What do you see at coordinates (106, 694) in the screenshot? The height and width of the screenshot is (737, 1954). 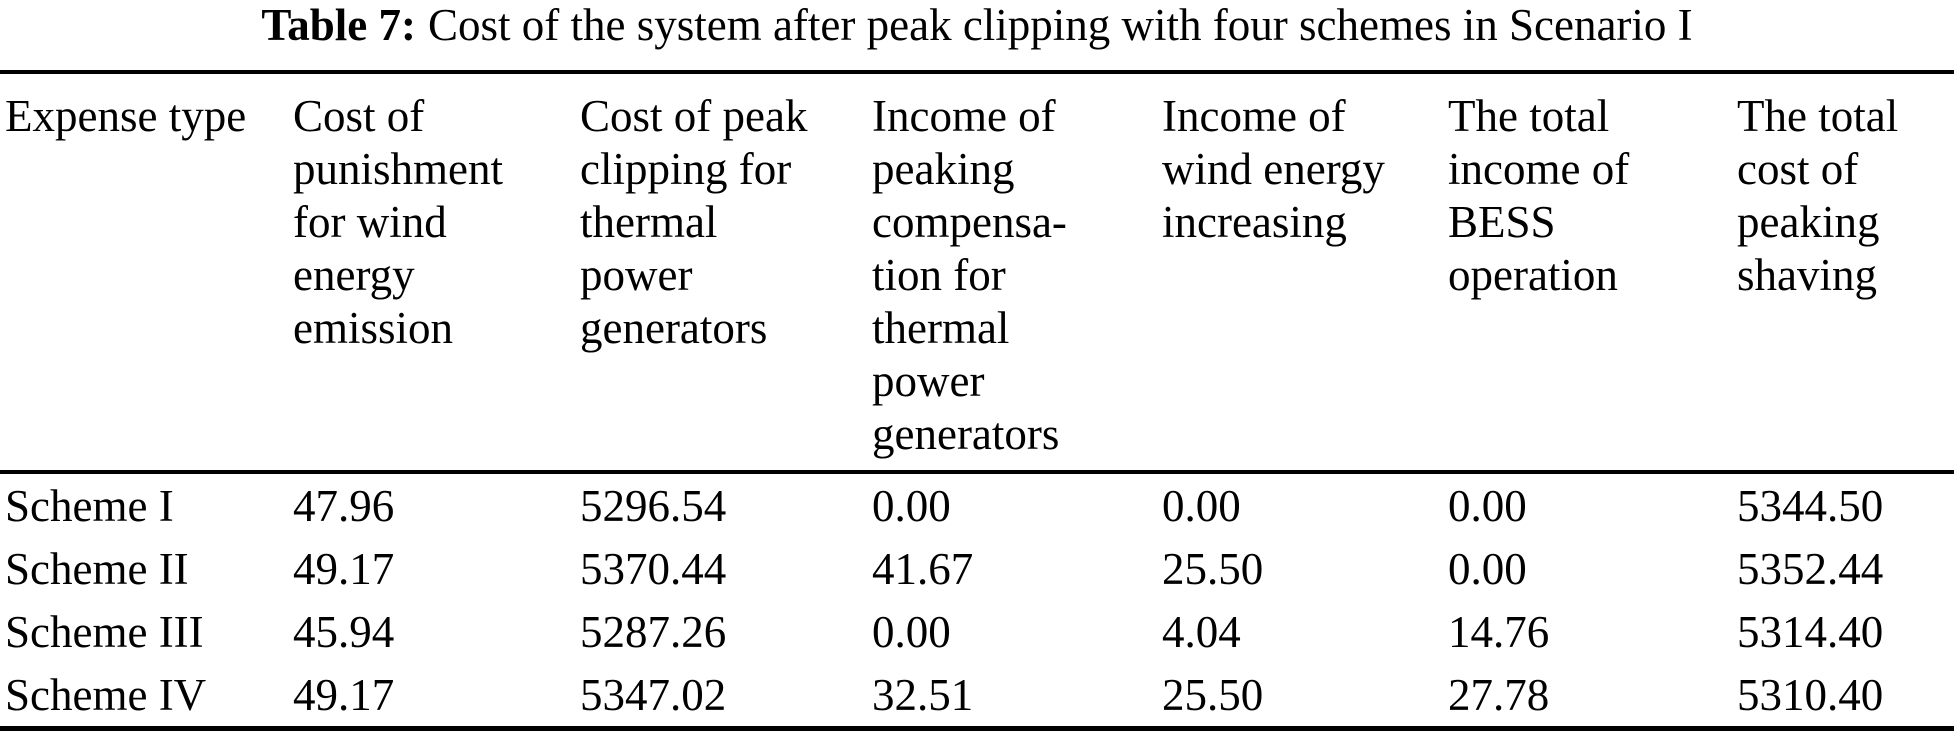 I see `row-label: Scheme IV` at bounding box center [106, 694].